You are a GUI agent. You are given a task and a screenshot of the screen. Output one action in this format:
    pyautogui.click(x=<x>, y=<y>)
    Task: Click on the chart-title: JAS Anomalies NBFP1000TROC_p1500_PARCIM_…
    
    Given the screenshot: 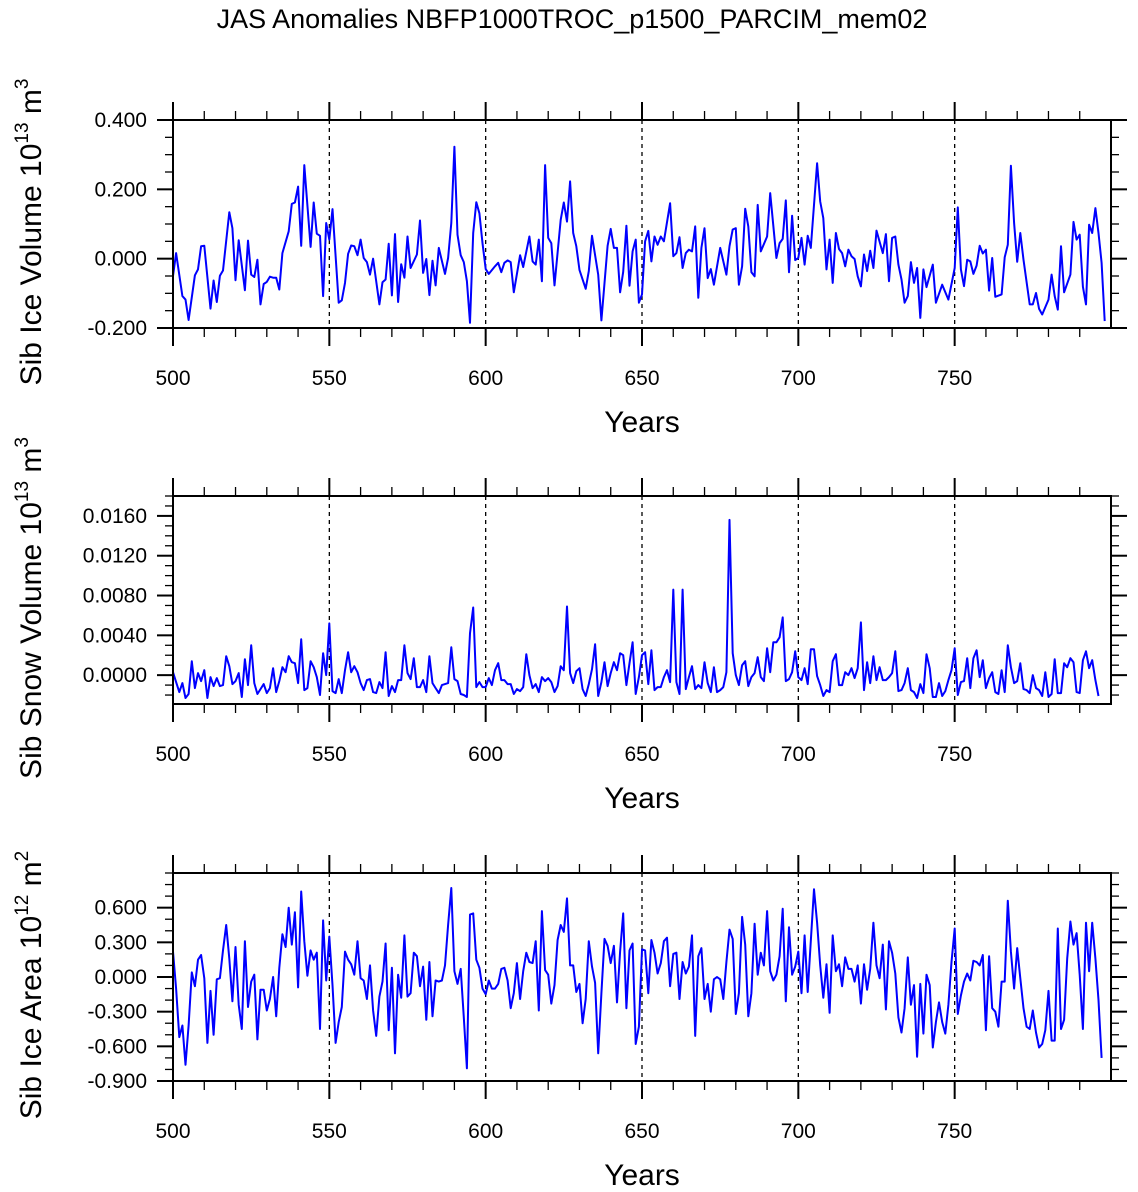 What is the action you would take?
    pyautogui.click(x=572, y=19)
    